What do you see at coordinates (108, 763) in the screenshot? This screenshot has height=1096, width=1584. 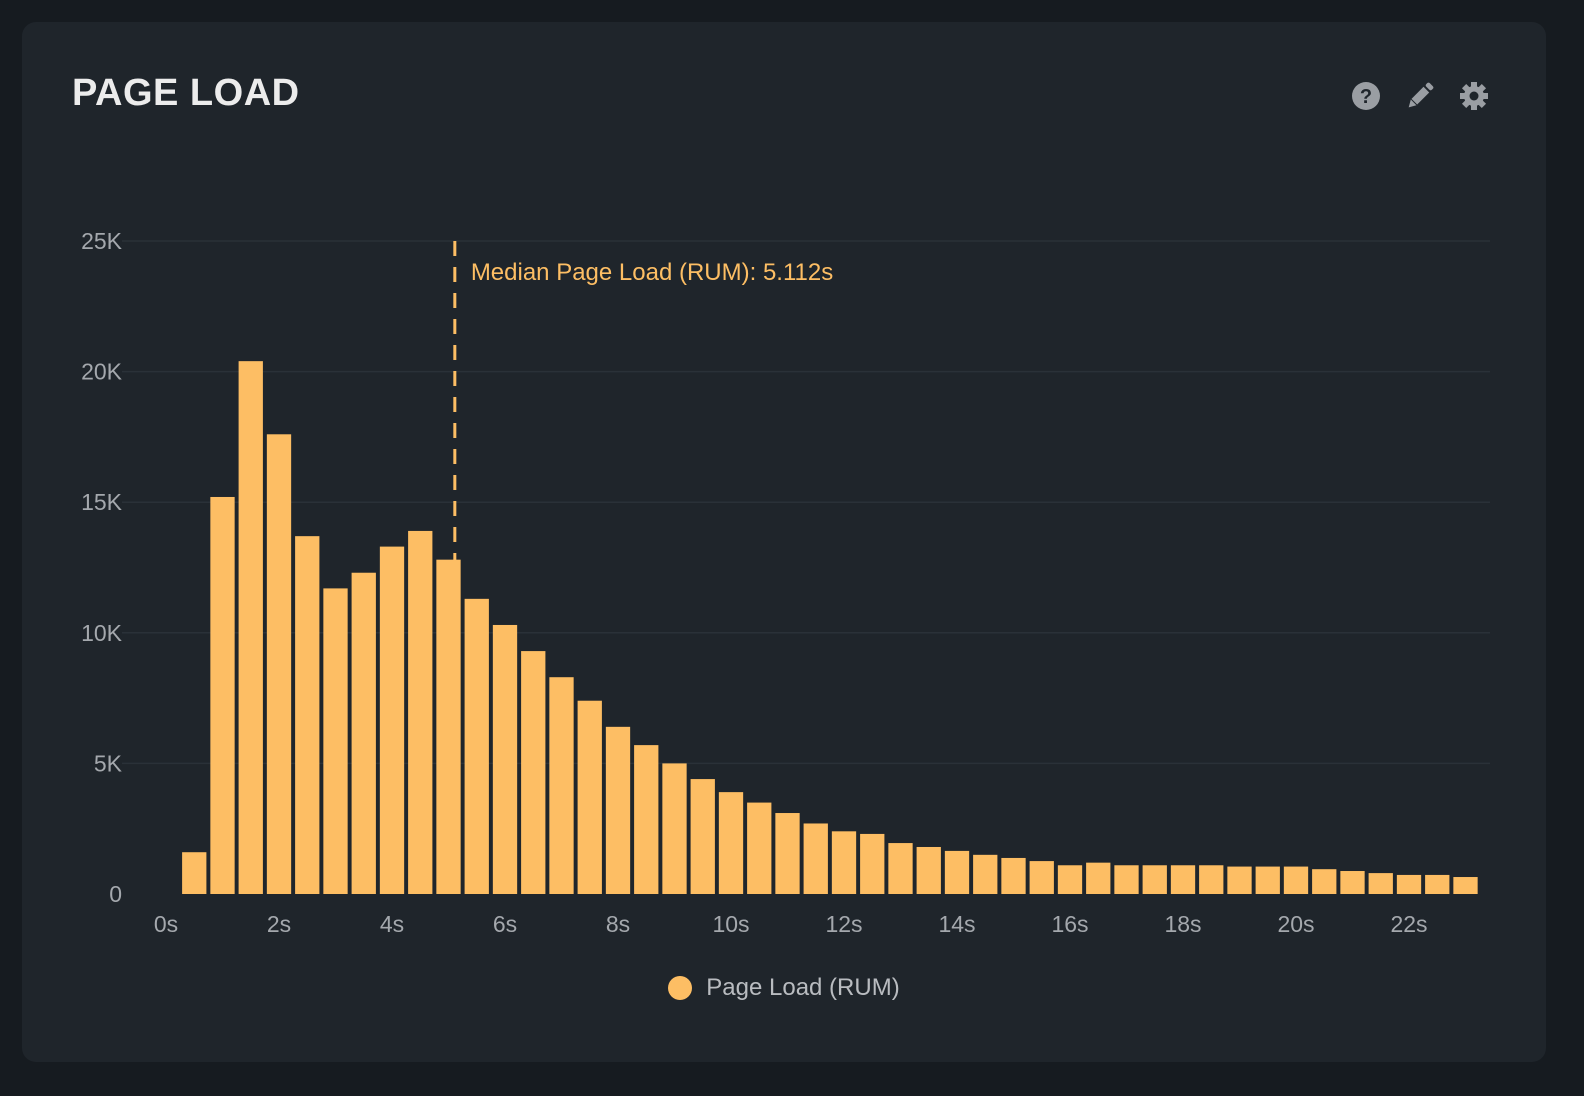 I see `y-tick-label: 5K` at bounding box center [108, 763].